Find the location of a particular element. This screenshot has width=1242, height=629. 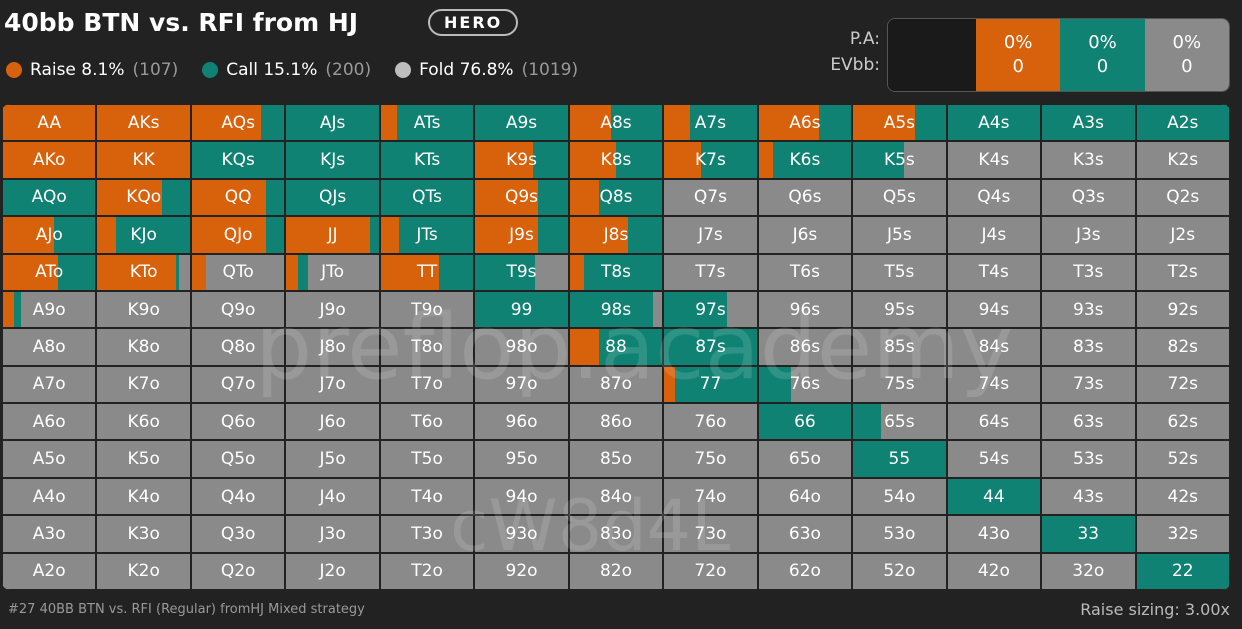

hand-cell: K9o is located at coordinates (143, 309).